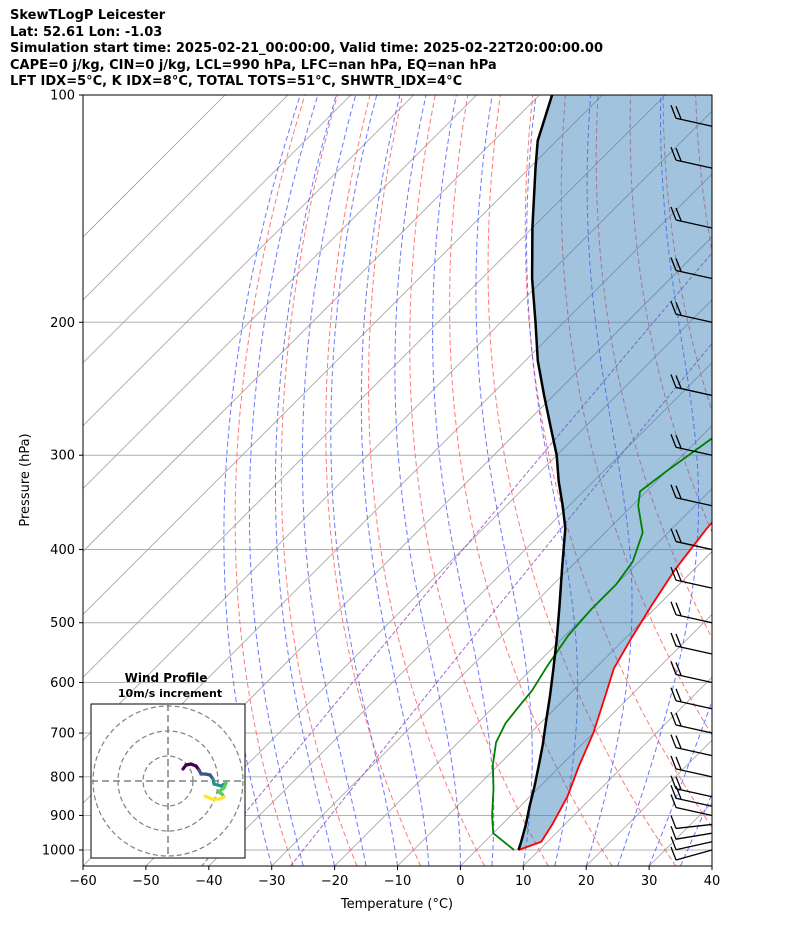 This screenshot has height=937, width=794. I want to click on y-tick-label: 100, so click(62, 96).